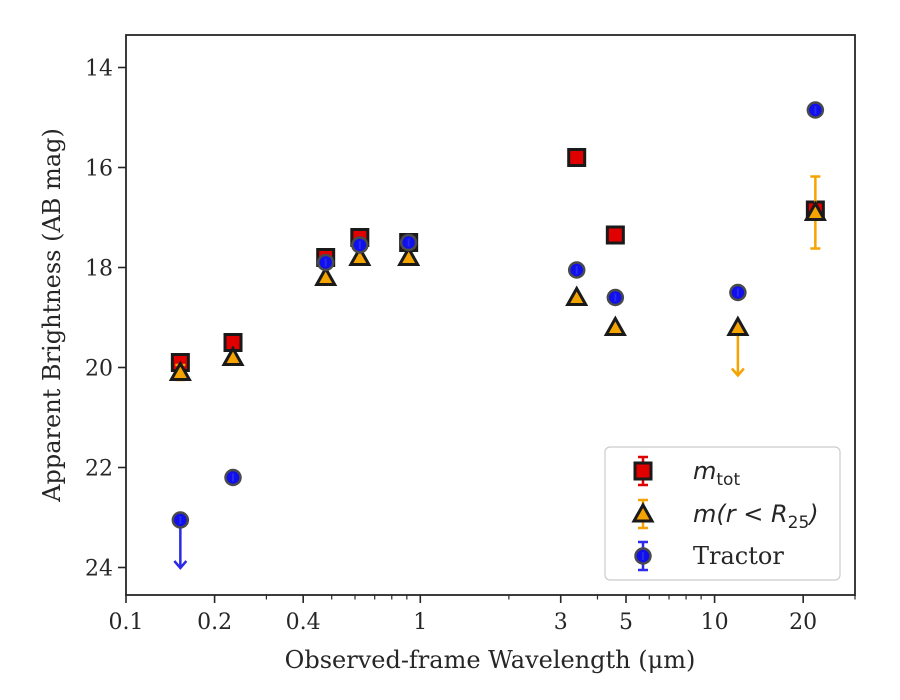 The height and width of the screenshot is (700, 900). I want to click on x-tick-label: 0.4, so click(303, 622).